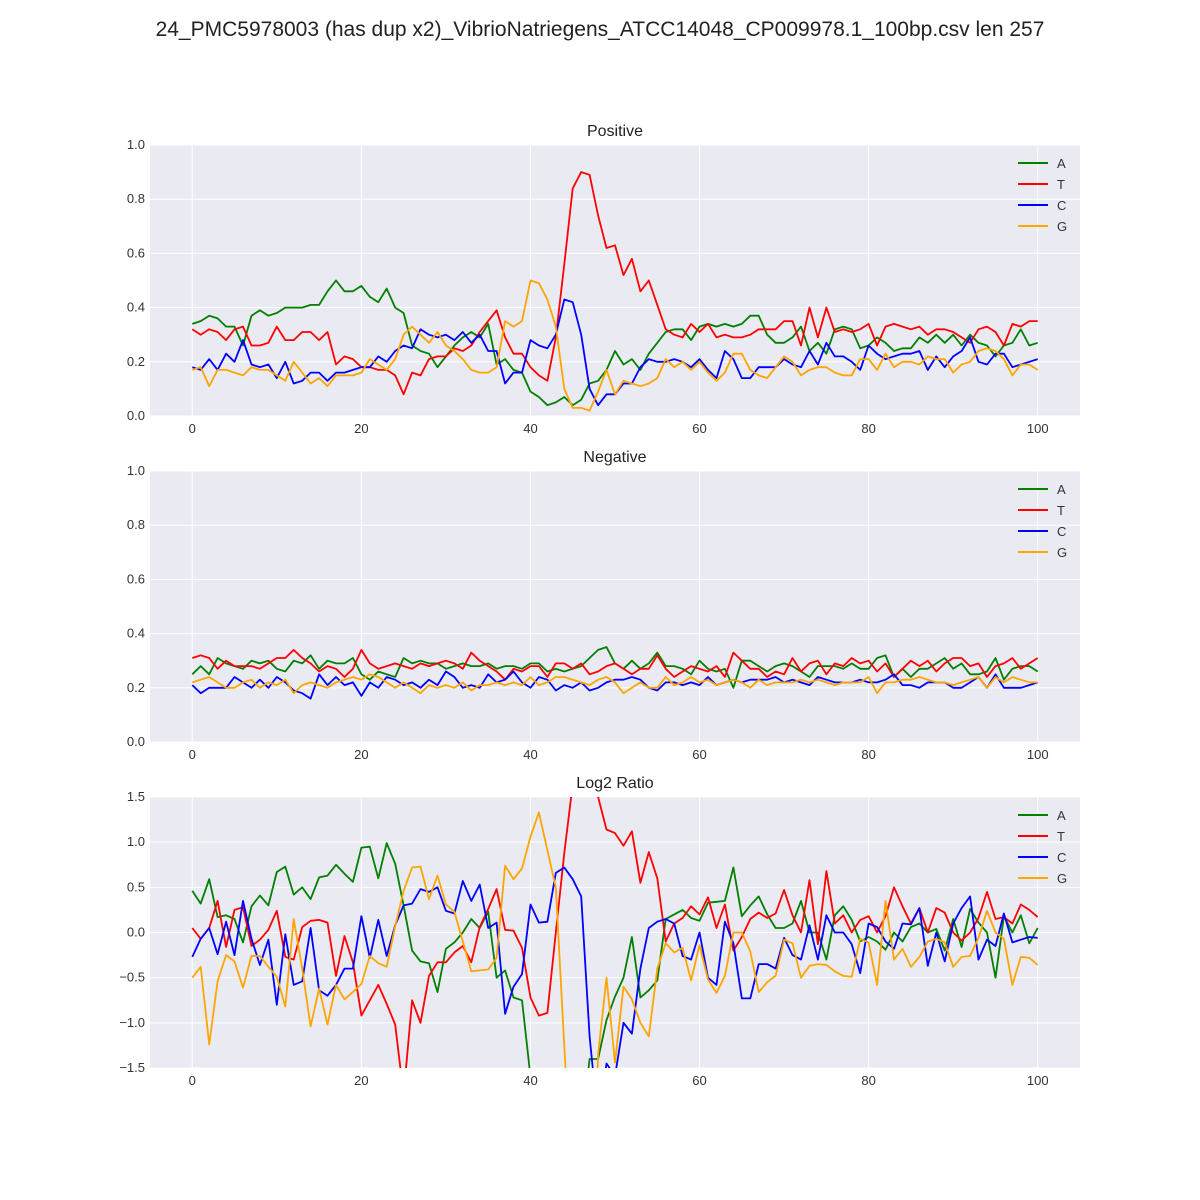 This screenshot has height=1200, width=1200. Describe the element at coordinates (136, 886) in the screenshot. I see `y-tick-label: 0.5` at that location.